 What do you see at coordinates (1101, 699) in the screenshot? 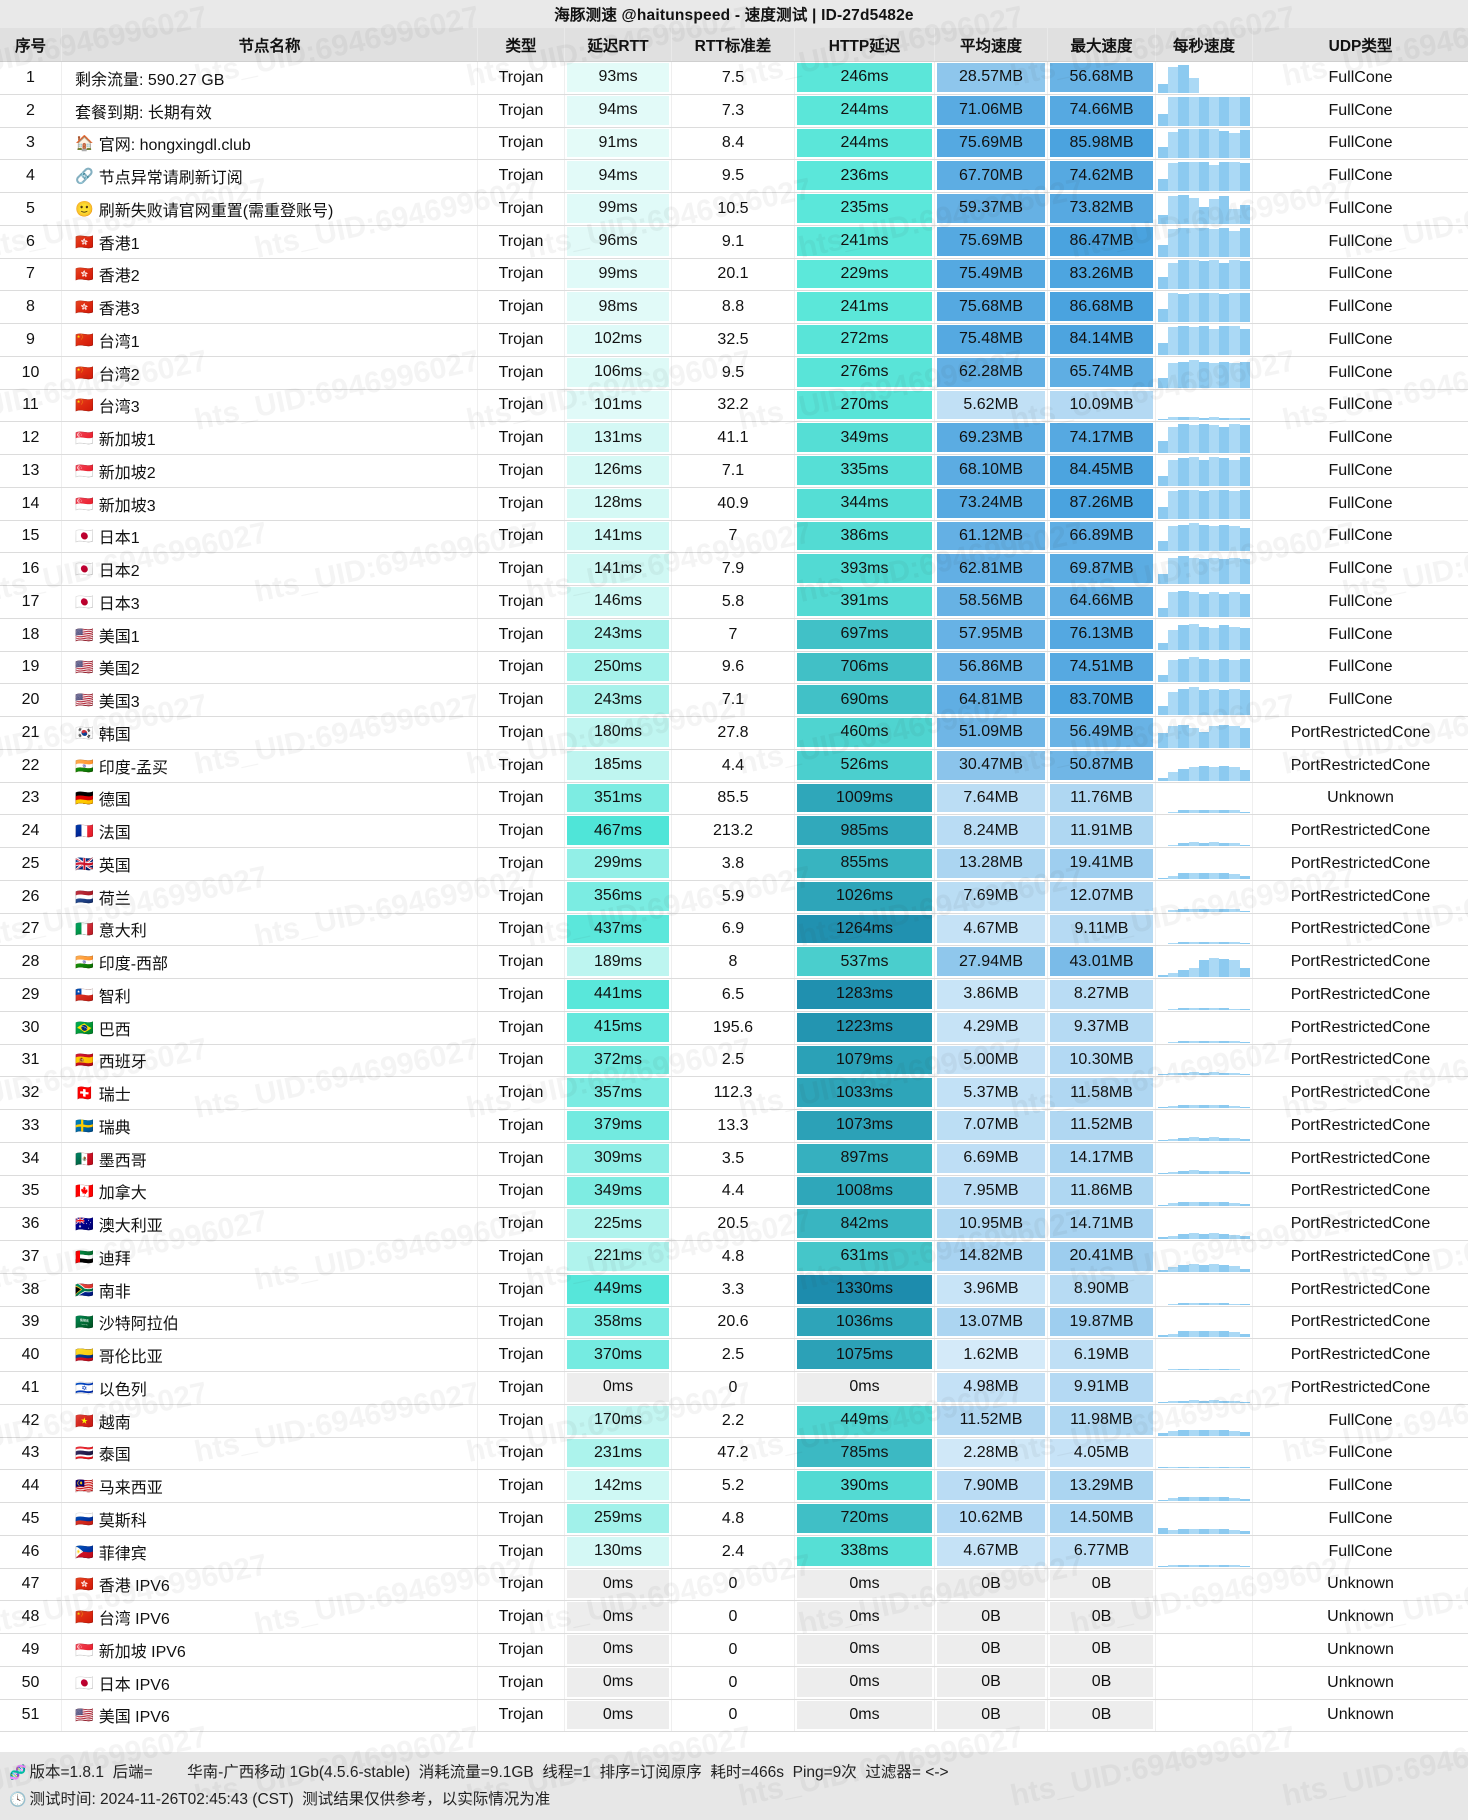
I see `max-speed-value: 83.70MB` at bounding box center [1101, 699].